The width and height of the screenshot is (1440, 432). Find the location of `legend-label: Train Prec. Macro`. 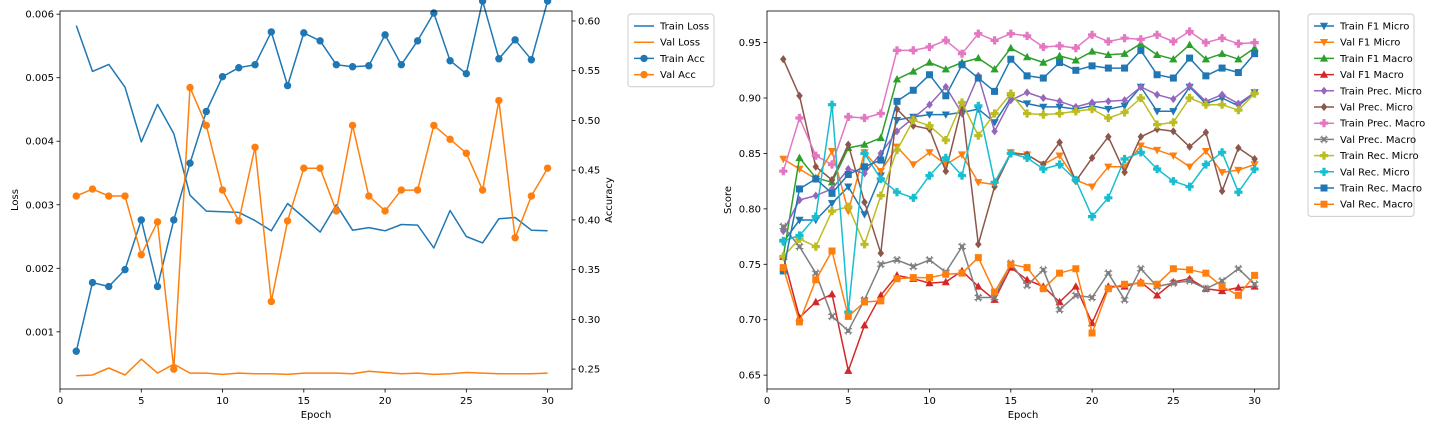

legend-label: Train Prec. Macro is located at coordinates (1382, 124).